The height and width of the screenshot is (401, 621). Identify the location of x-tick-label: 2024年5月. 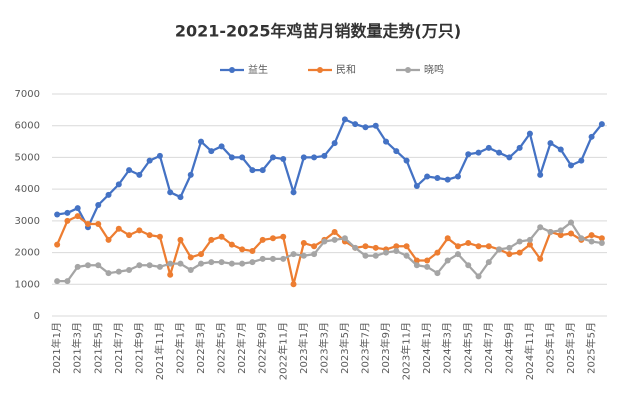
(467, 348).